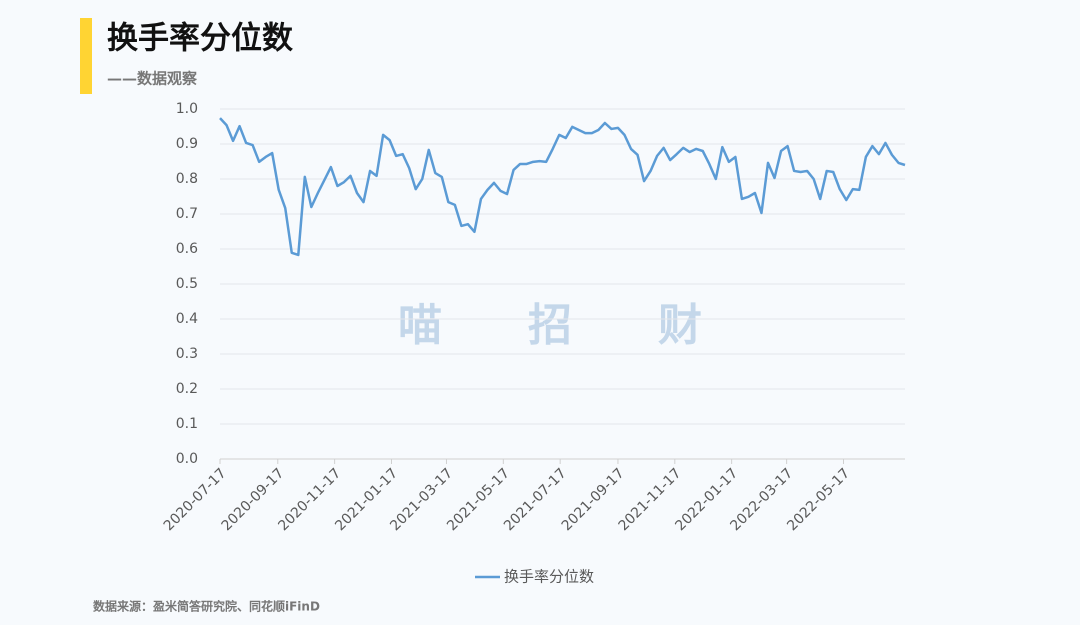 The image size is (1080, 625). I want to click on y-tick-label: 0.8, so click(187, 179).